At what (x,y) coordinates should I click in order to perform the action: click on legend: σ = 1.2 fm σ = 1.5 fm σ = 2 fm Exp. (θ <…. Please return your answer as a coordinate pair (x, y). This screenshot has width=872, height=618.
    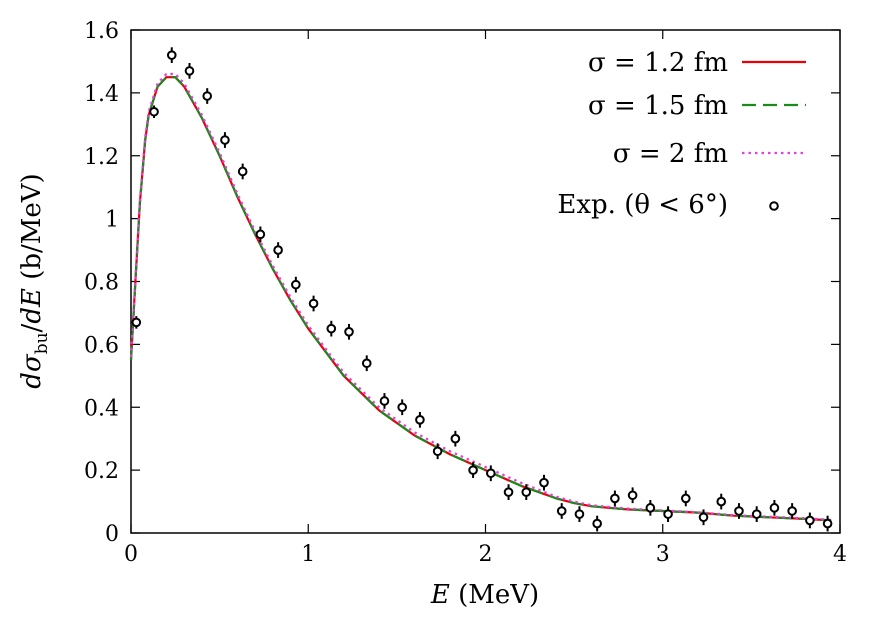
    Looking at the image, I should click on (681, 134).